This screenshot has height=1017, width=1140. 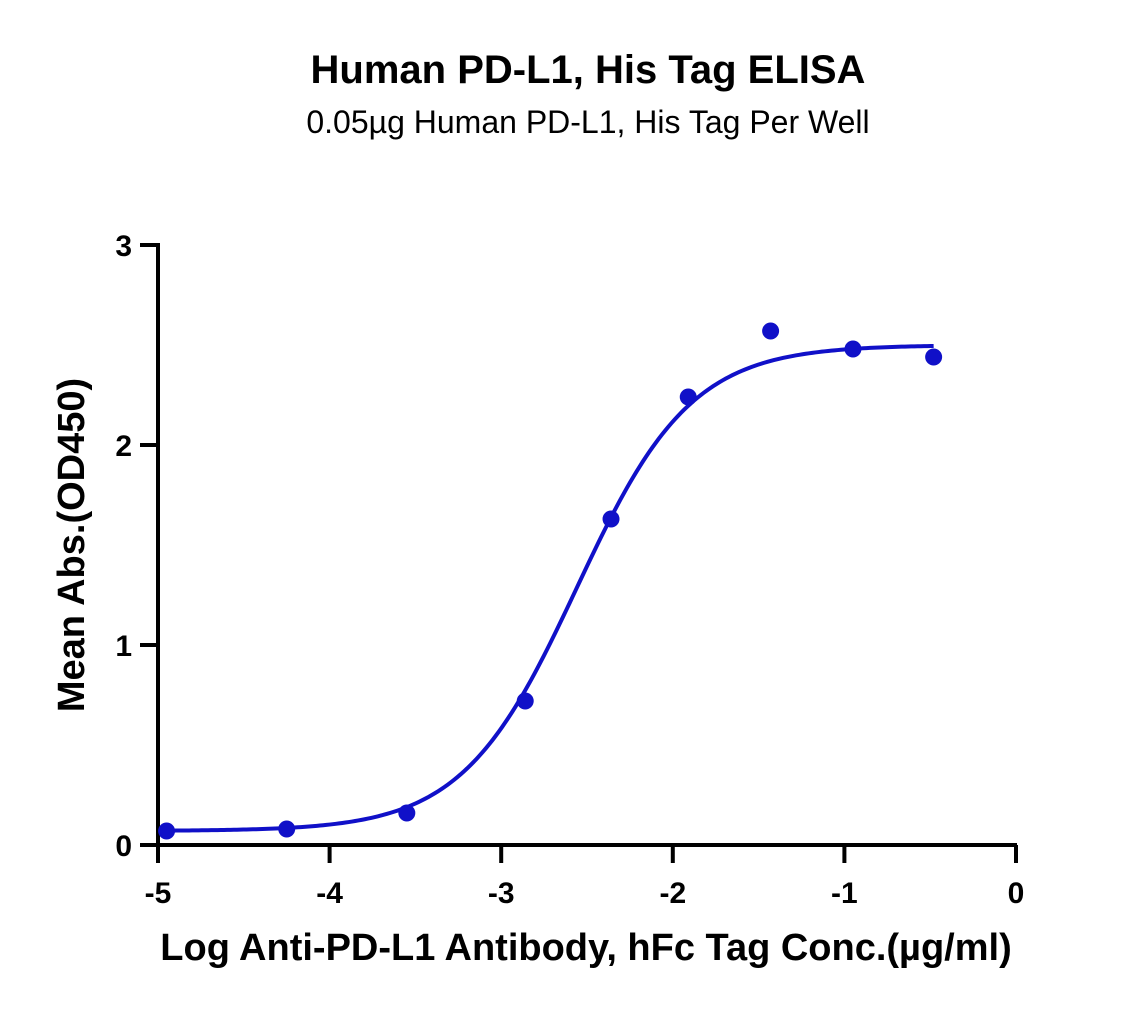 I want to click on x-axis: -5 -4 -3 -2 -1 0, so click(x=585, y=876).